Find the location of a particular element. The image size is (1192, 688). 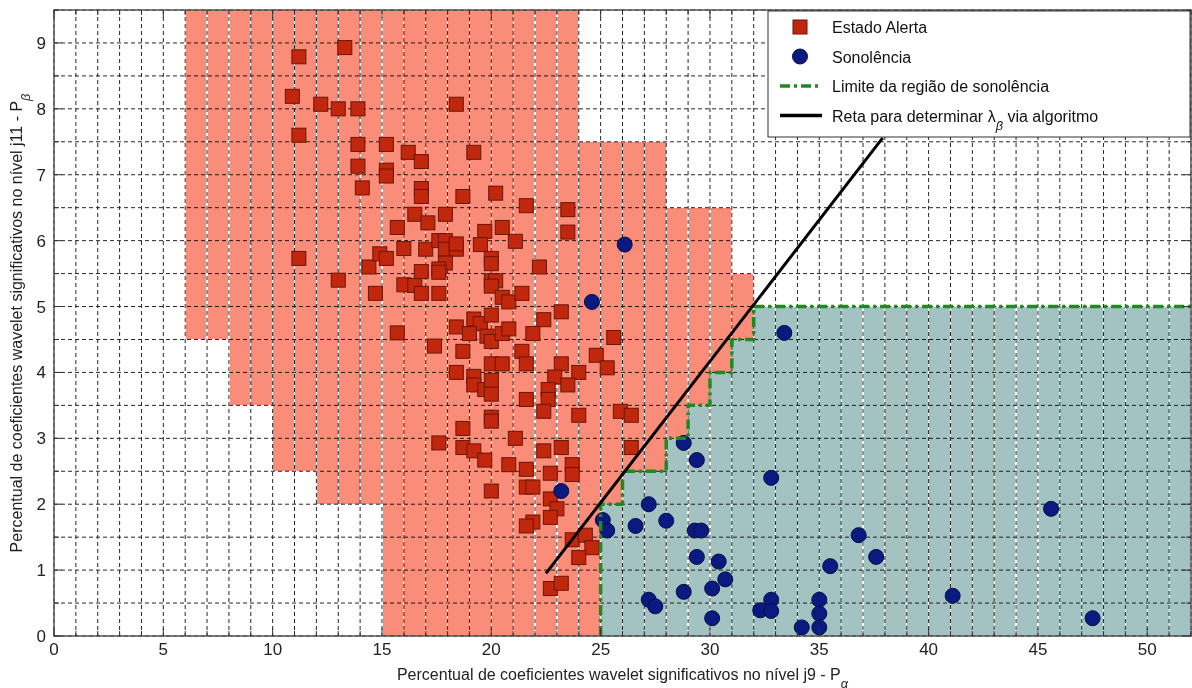

y-tick-label: 5 is located at coordinates (41, 307).